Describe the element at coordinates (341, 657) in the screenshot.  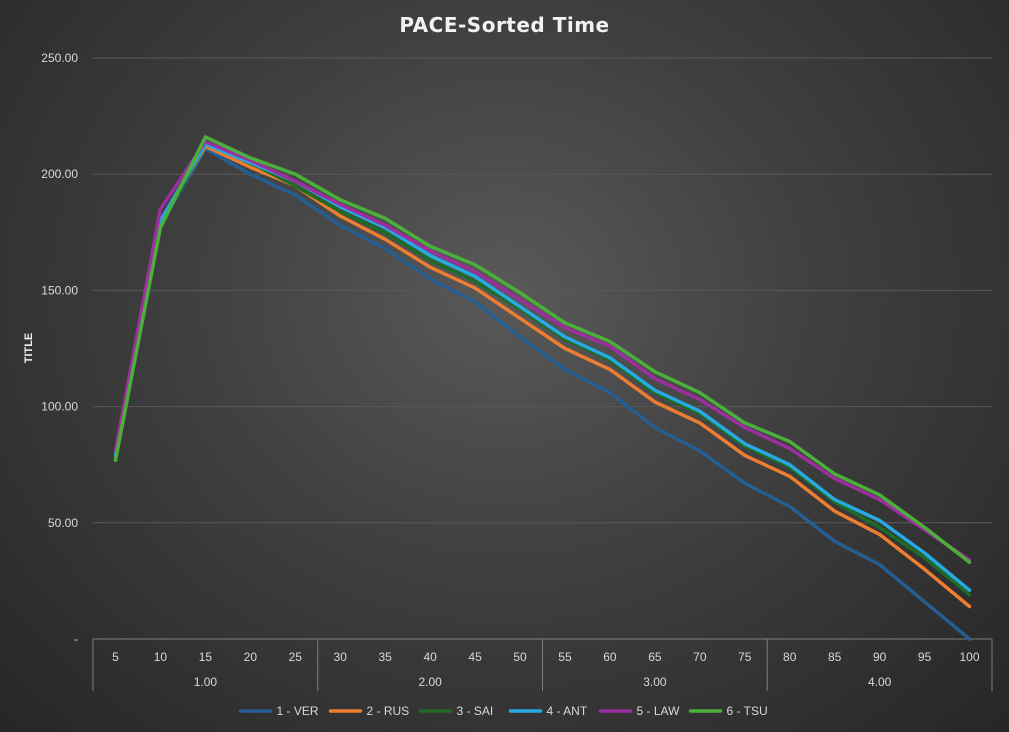
I see `x-tick-label: 30` at that location.